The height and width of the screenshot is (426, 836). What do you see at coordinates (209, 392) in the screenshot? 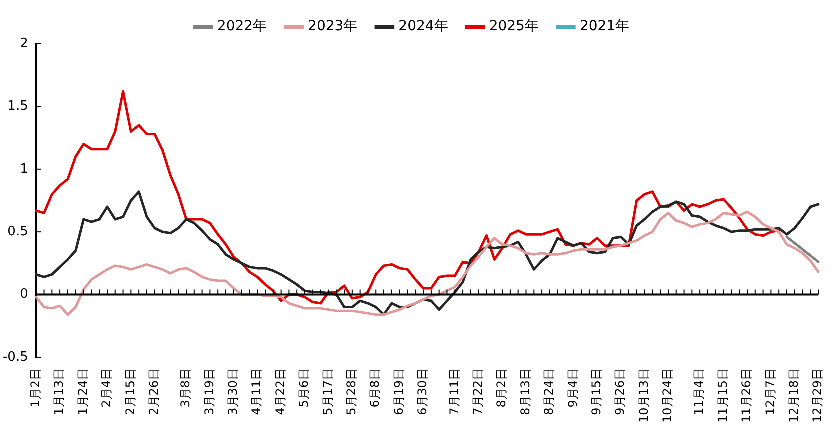
I see `x-tick-label: 3月19日` at bounding box center [209, 392].